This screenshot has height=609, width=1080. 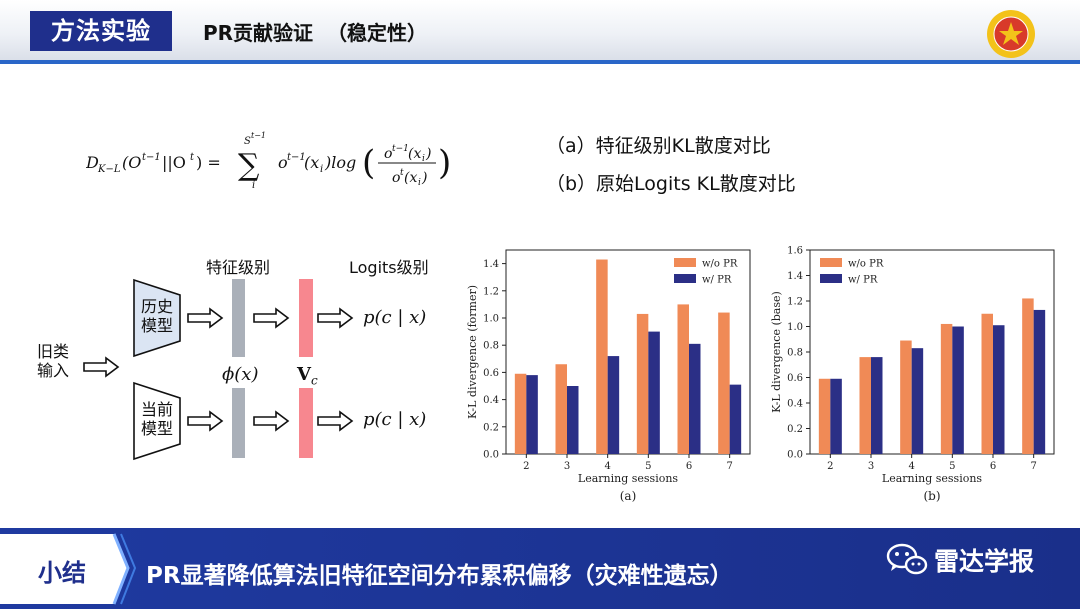 What do you see at coordinates (174, 162) in the screenshot?
I see `svg-text: ||O` at bounding box center [174, 162].